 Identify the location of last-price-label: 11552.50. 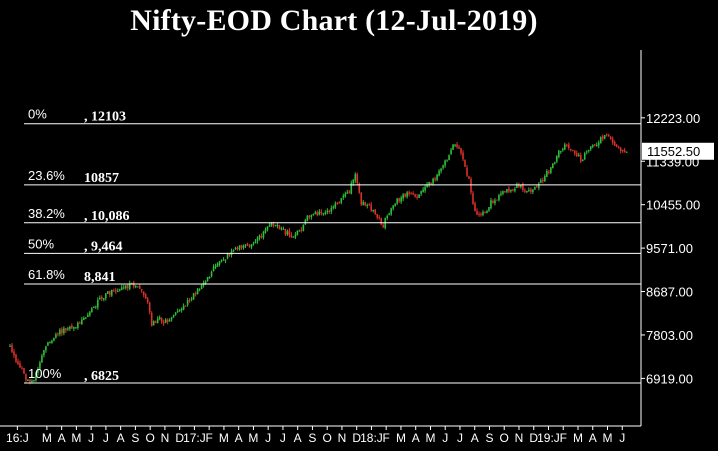
(673, 151).